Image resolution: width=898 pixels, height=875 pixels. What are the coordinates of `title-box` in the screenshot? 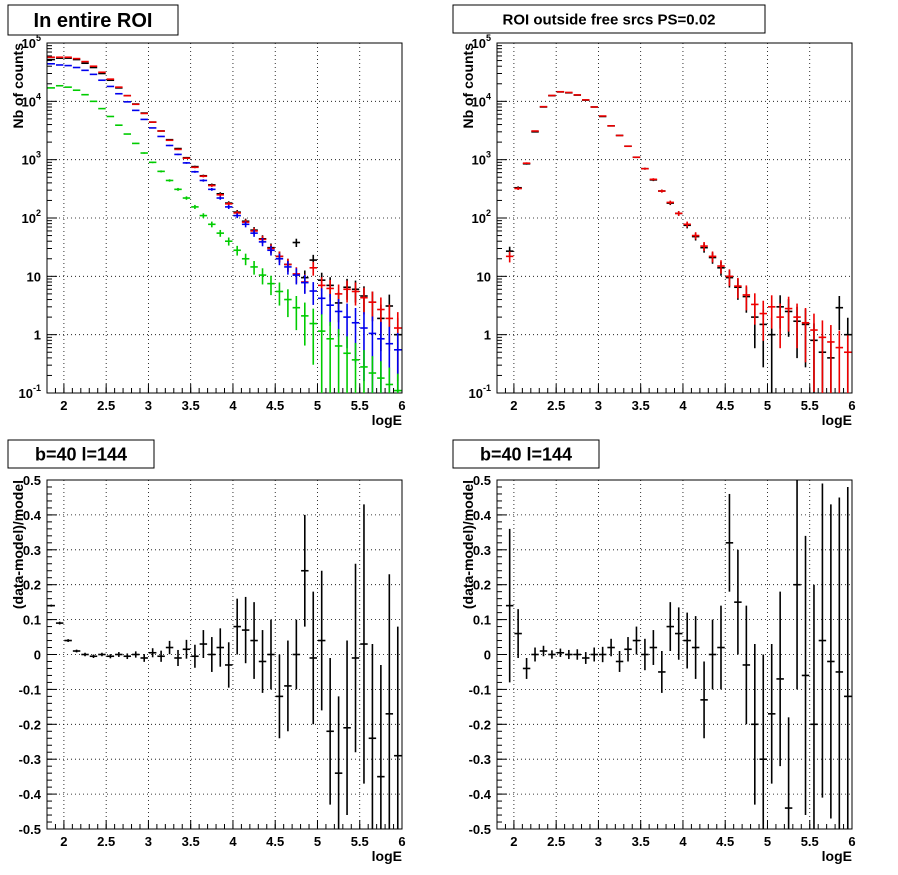 It's located at (93, 20).